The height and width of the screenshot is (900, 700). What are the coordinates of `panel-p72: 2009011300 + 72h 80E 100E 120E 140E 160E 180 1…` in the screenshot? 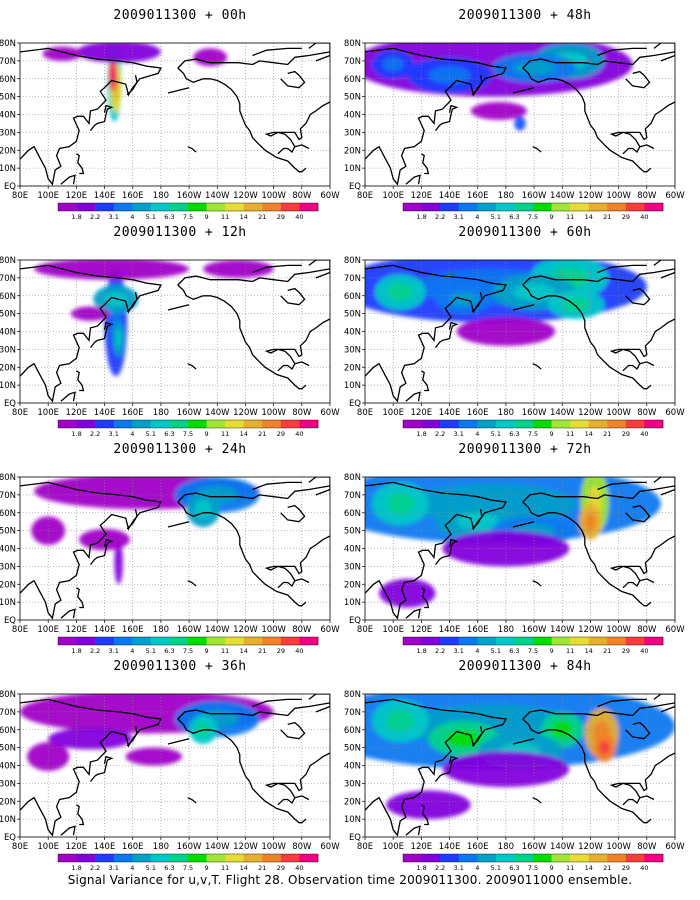 It's located at (519, 548).